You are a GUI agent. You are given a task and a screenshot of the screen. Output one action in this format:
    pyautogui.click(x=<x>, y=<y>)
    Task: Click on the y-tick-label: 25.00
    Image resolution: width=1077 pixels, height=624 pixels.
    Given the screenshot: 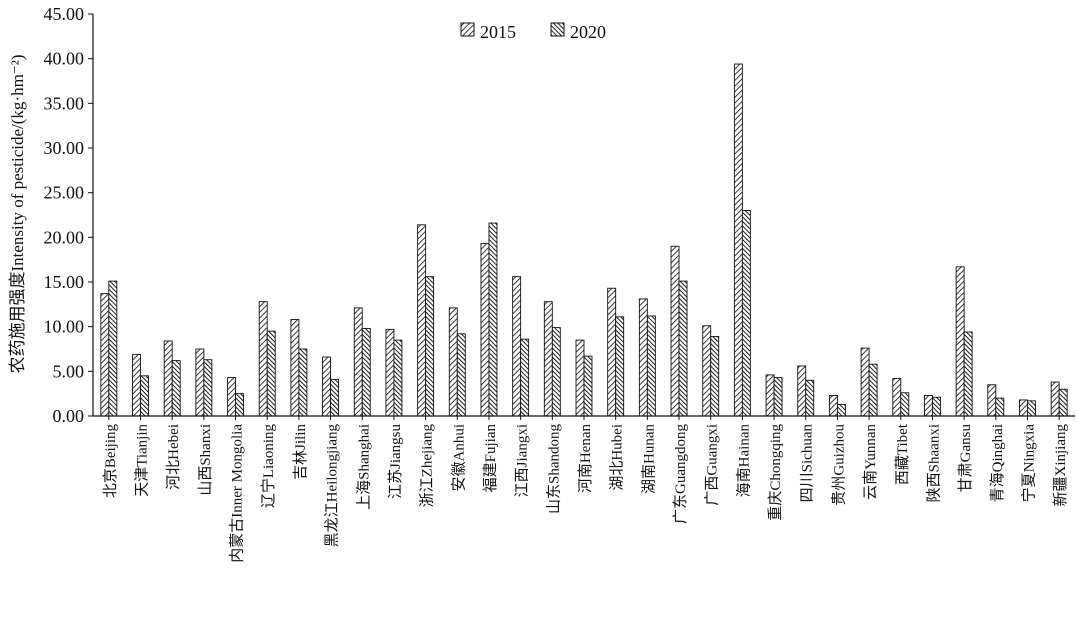 What is the action you would take?
    pyautogui.click(x=64, y=193)
    